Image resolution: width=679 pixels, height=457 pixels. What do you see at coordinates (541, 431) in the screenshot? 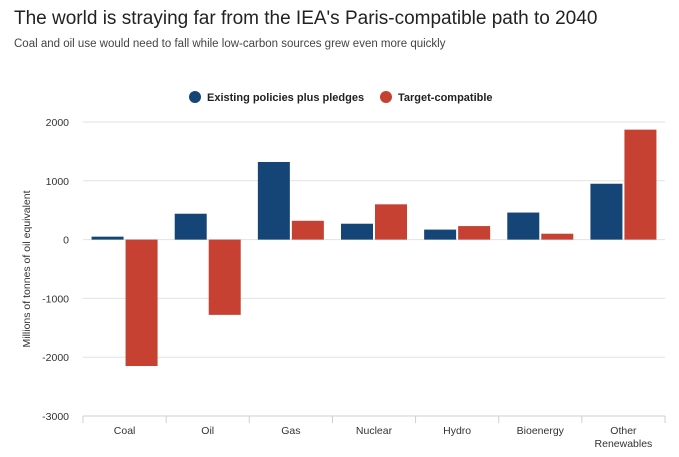
I see `x-category-label: Bioenergy` at bounding box center [541, 431].